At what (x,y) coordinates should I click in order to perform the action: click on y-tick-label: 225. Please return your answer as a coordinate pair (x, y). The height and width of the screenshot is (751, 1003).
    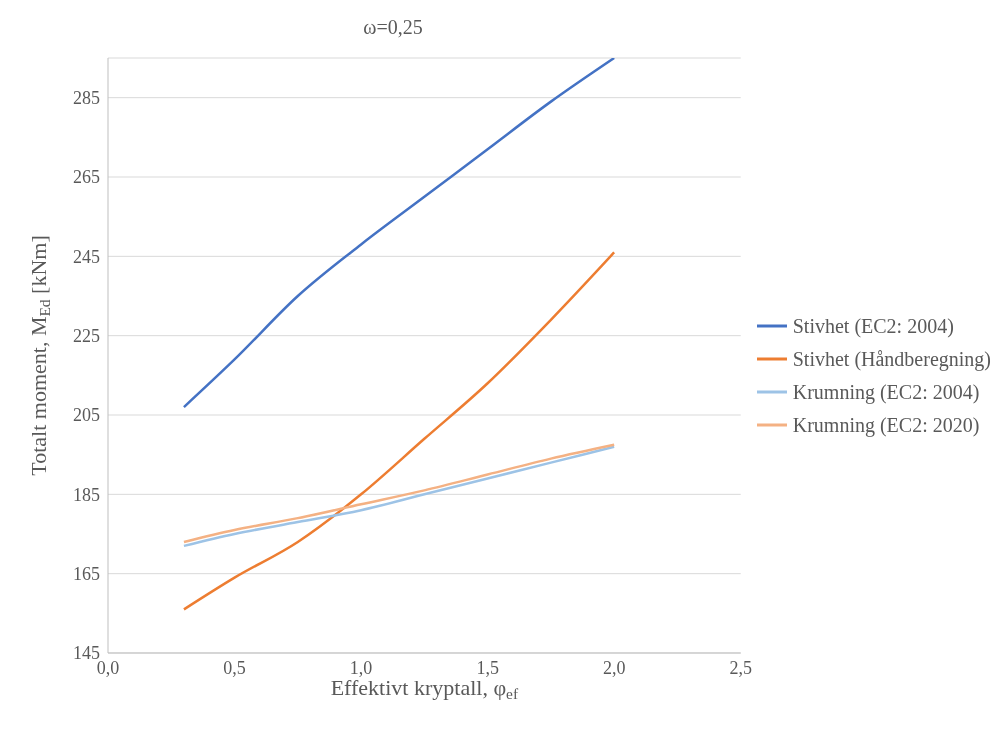
    Looking at the image, I should click on (86, 336).